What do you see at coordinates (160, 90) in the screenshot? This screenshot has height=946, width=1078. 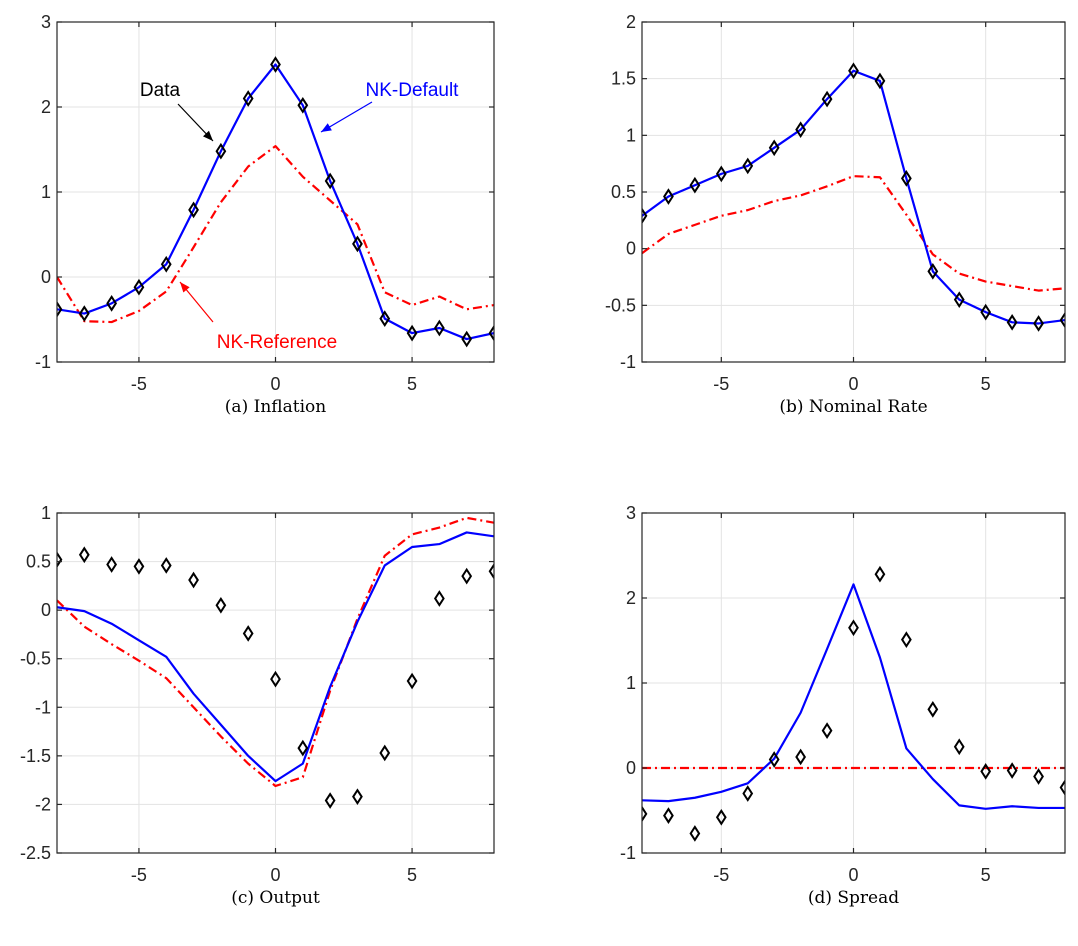 I see `annotation-label: Data` at bounding box center [160, 90].